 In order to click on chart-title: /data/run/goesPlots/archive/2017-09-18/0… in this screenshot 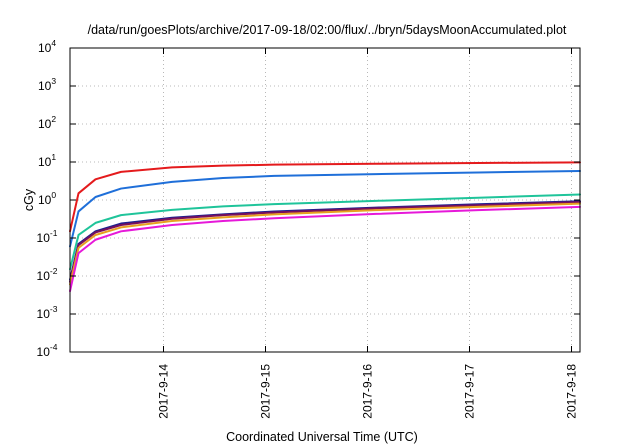, I will do `click(327, 30)`.